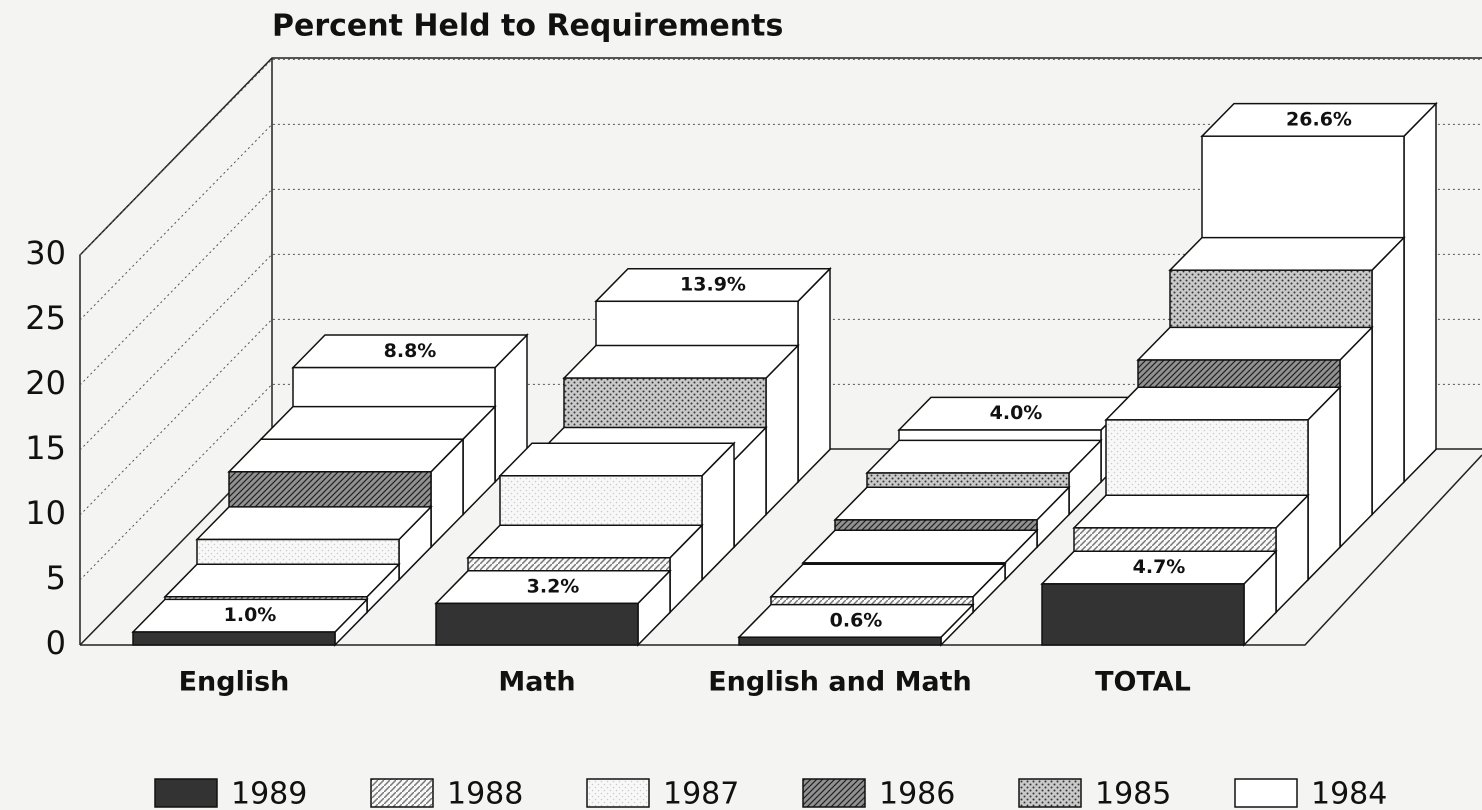 This screenshot has height=810, width=1482. I want to click on data-label: 3.2%, so click(553, 587).